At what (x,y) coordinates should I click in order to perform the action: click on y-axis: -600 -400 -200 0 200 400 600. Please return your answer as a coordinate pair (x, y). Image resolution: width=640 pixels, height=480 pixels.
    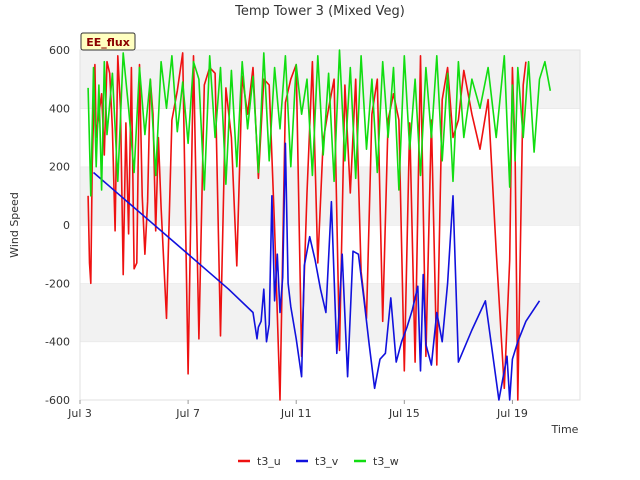
    Looking at the image, I should click on (57, 225).